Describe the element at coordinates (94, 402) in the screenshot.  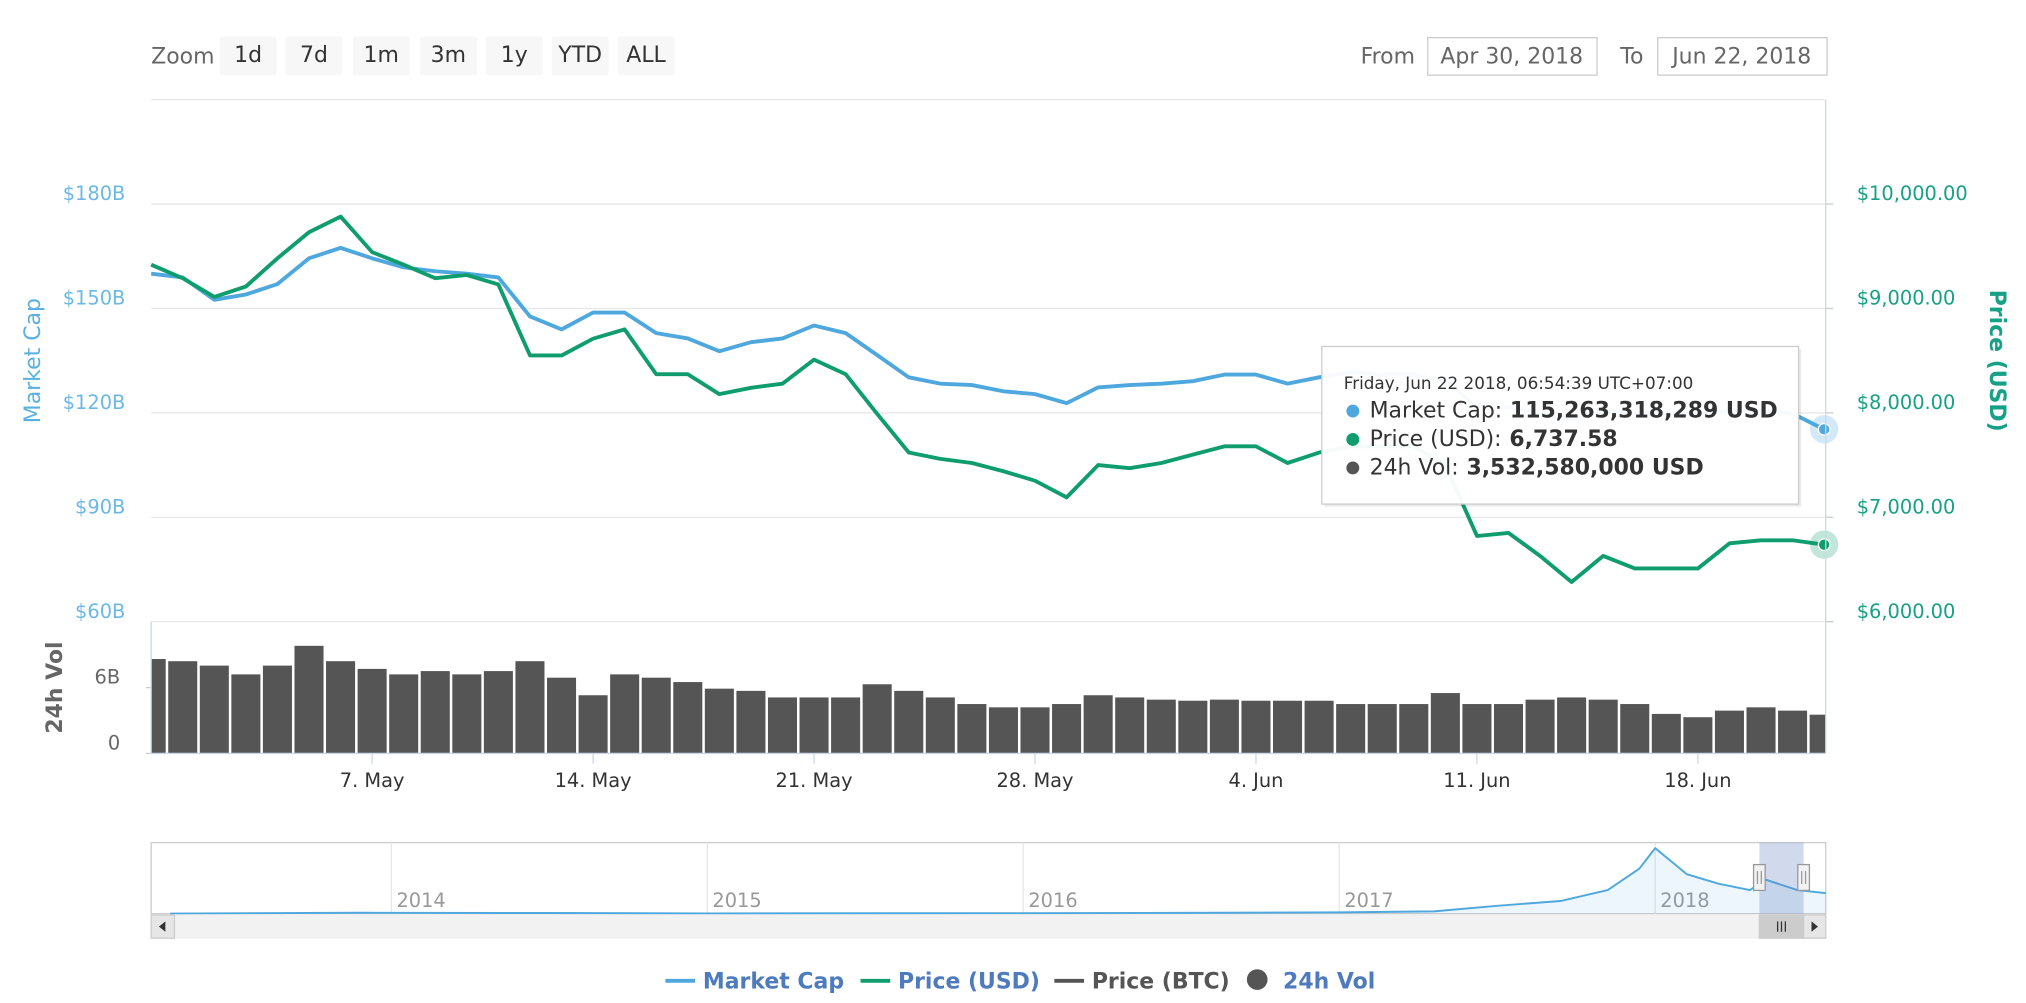
I see `y-tick-label: $120B` at that location.